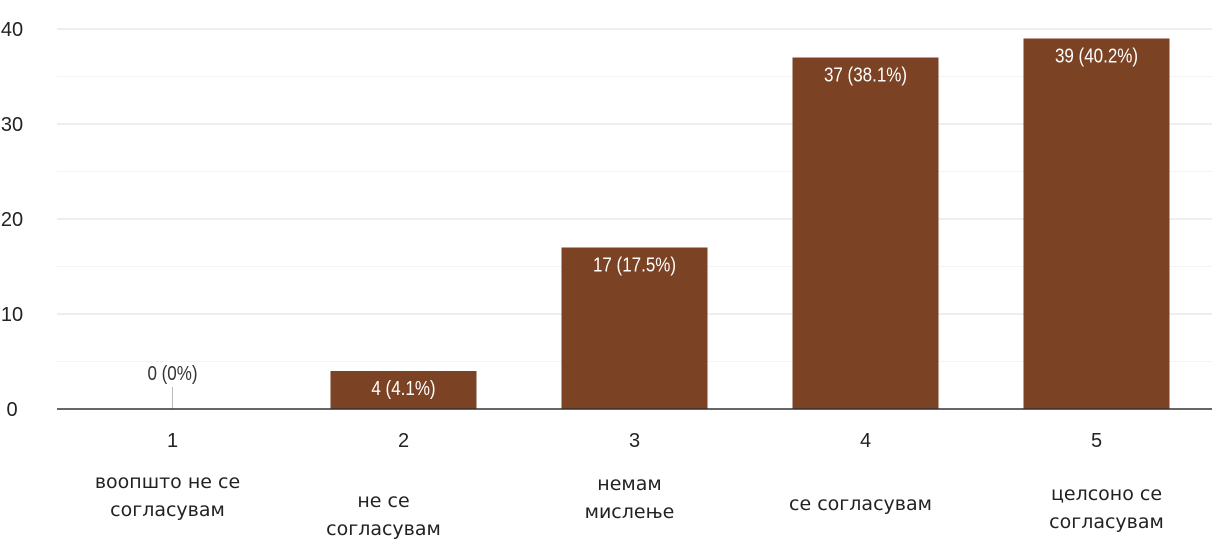 The image size is (1221, 545). What do you see at coordinates (1096, 55) in the screenshot?
I see `bar-data-label: 39 (40.2%)` at bounding box center [1096, 55].